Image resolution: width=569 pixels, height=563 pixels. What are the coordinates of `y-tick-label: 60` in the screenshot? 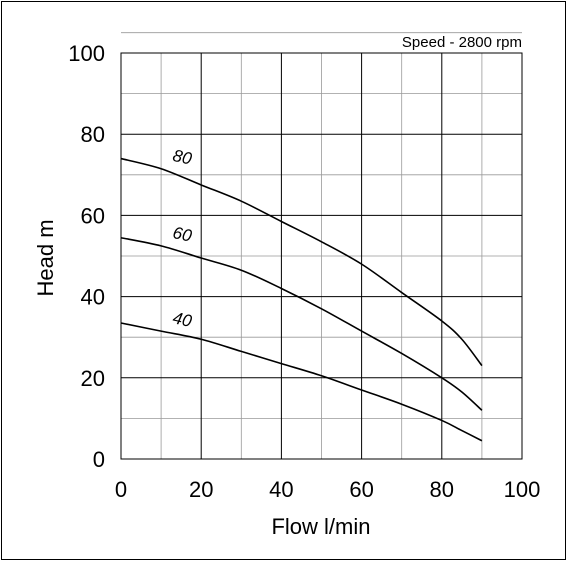 It's located at (93, 215).